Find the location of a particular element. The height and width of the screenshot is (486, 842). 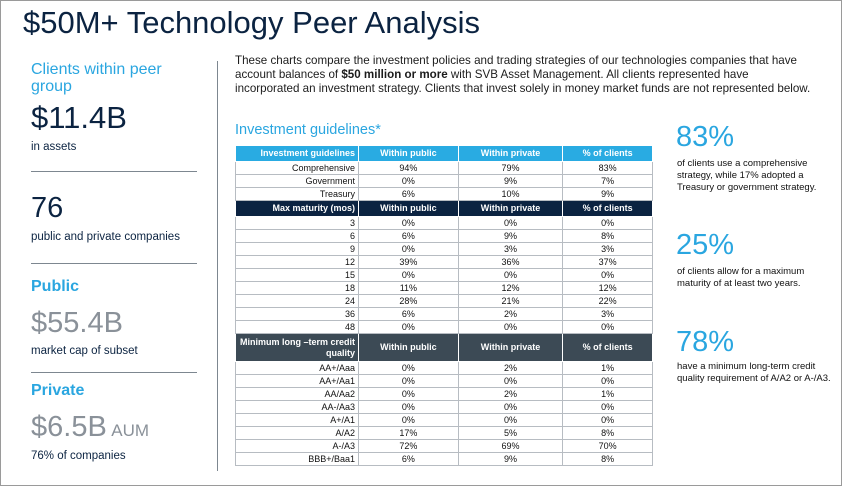

private-value: $6.5B is located at coordinates (69, 427).